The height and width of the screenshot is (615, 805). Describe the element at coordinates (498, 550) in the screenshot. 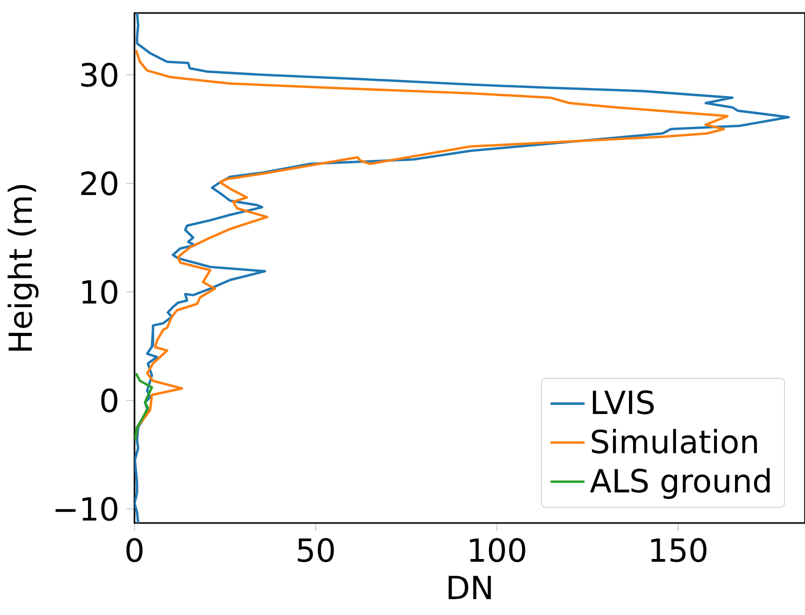

I see `x-tick-label: 100` at that location.